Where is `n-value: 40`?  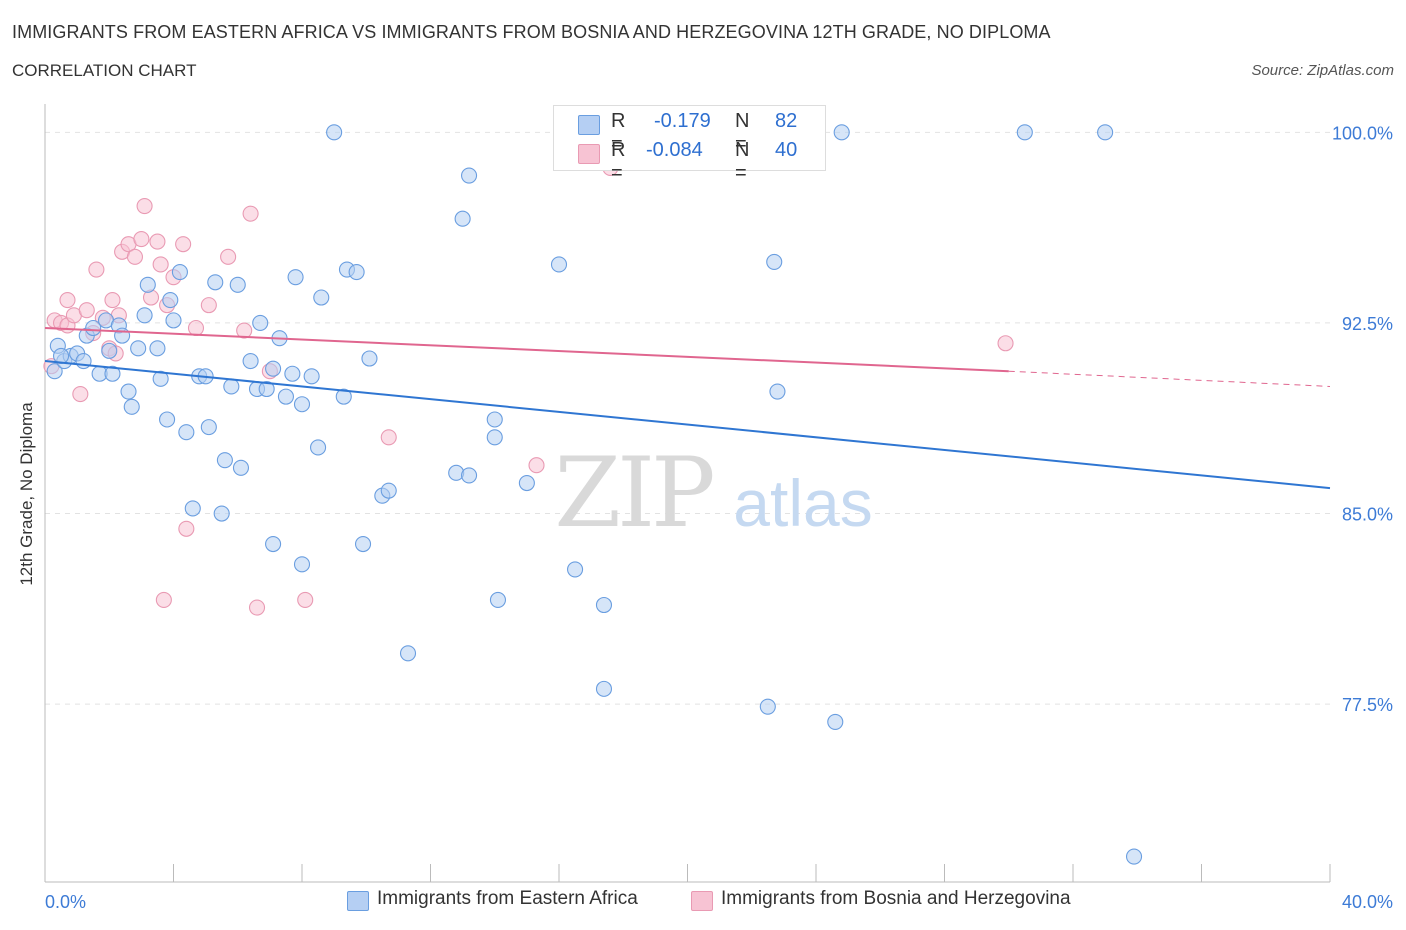
n-value: 40 is located at coordinates (786, 150).